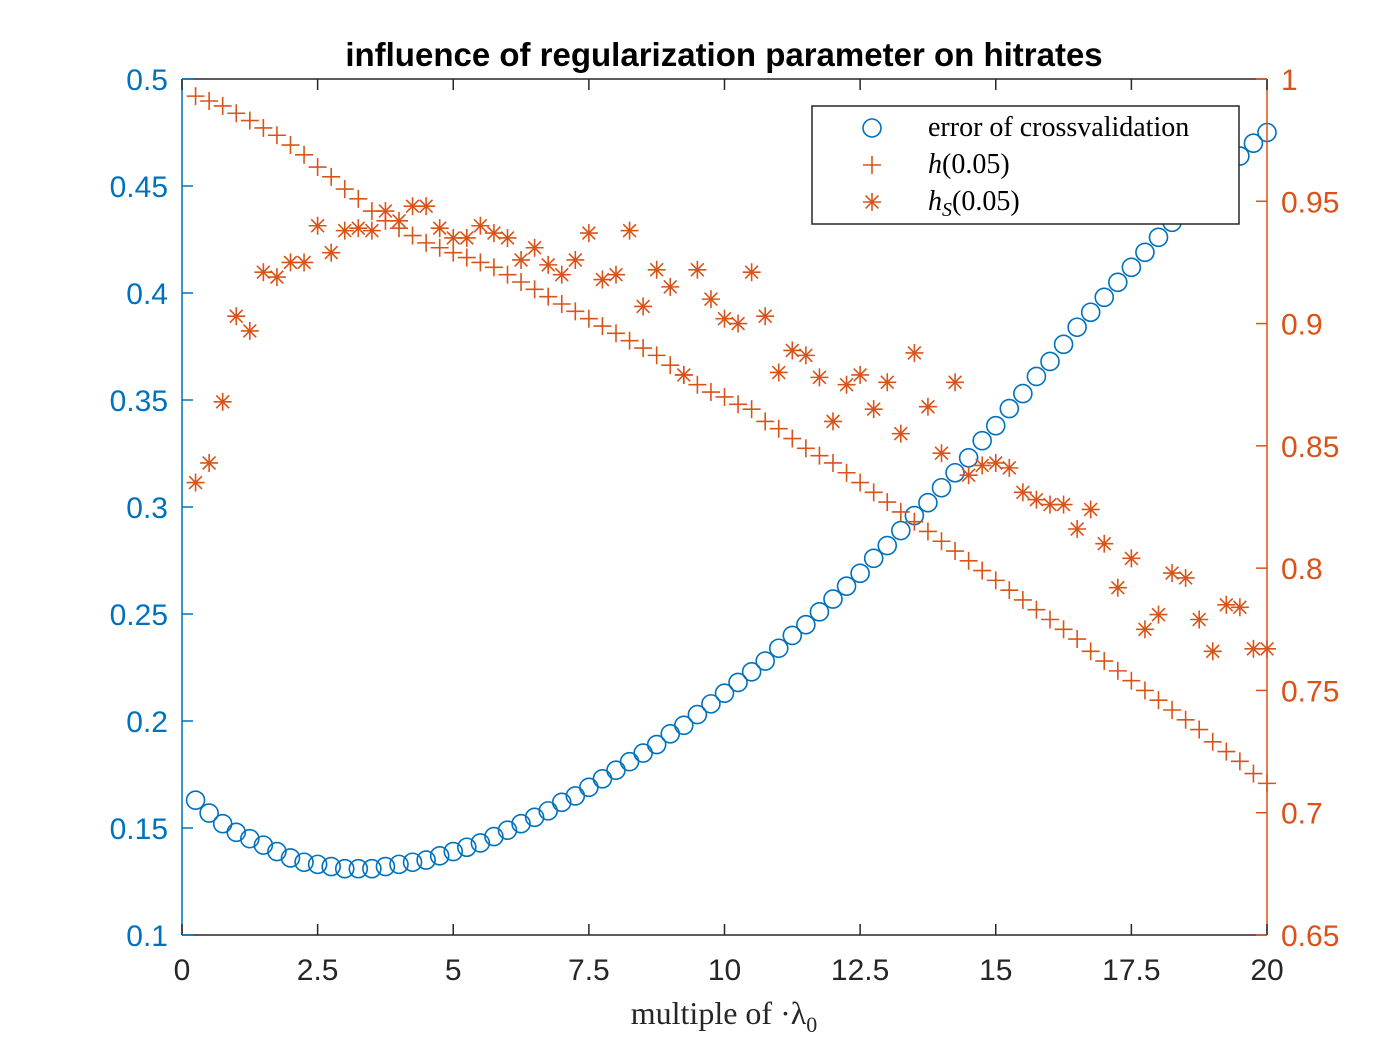 This screenshot has width=1400, height=1050. Describe the element at coordinates (147, 508) in the screenshot. I see `y-left-tick-label: 0.3` at that location.